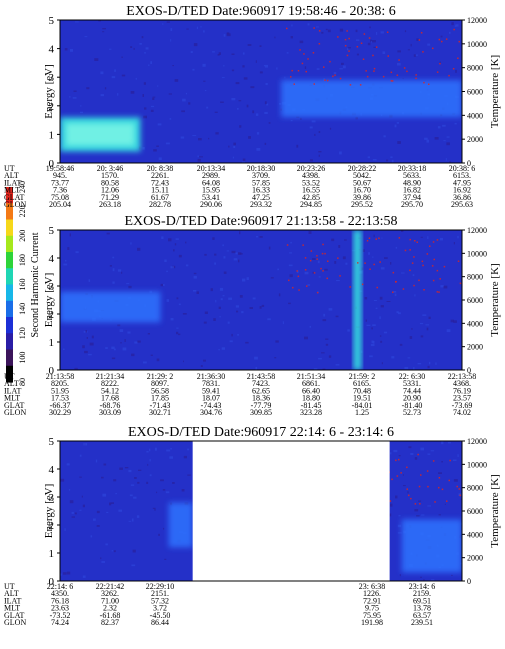 The image size is (505, 649). I want to click on table-cell: 23.63, so click(60, 608).